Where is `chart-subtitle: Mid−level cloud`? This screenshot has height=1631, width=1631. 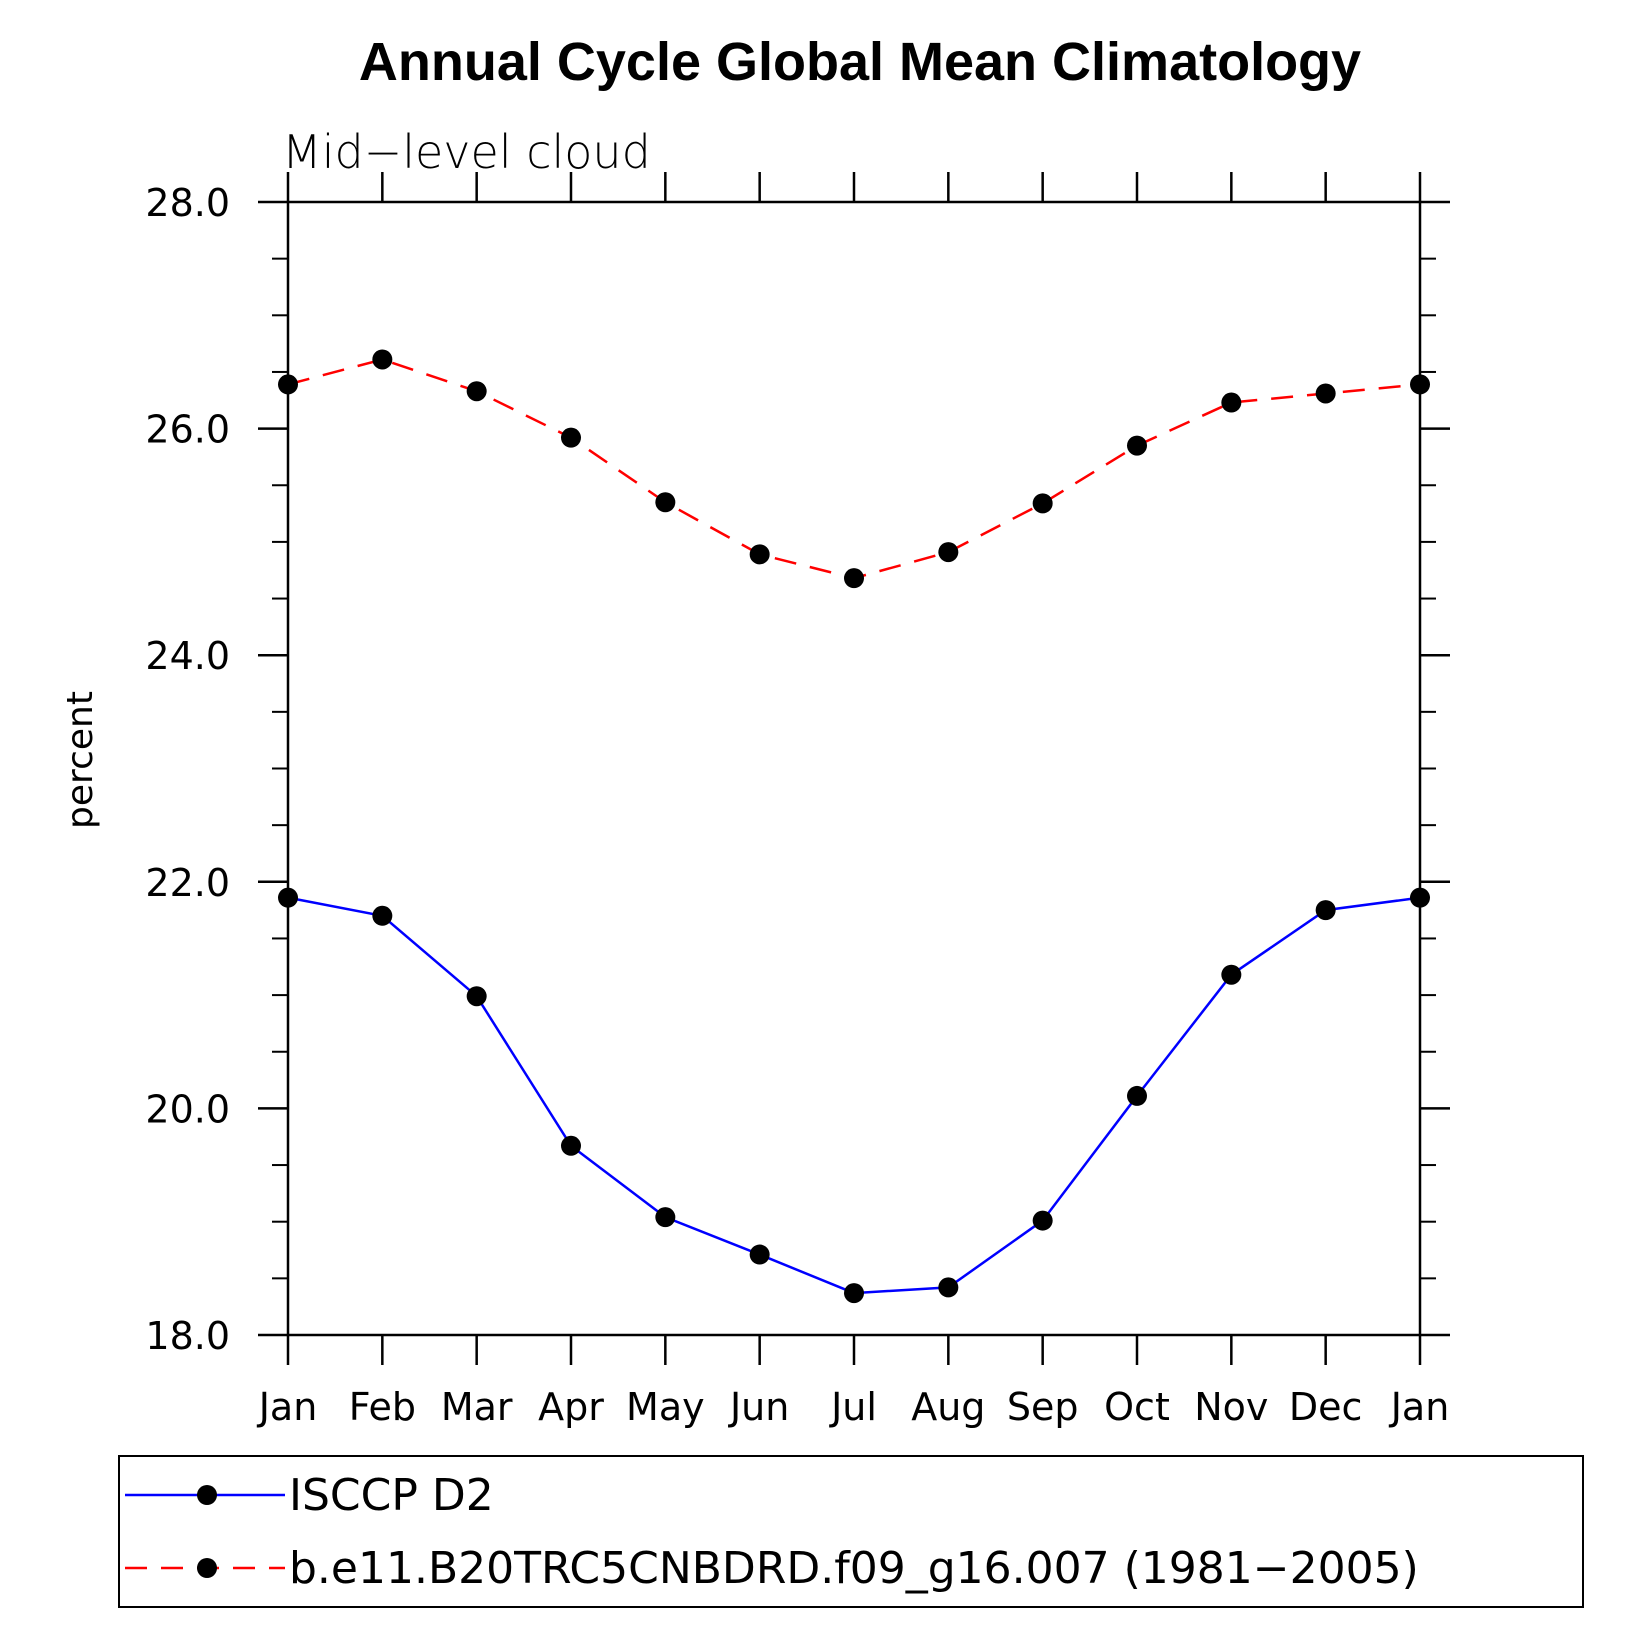
chart-subtitle: Mid−level cloud is located at coordinates (466, 152).